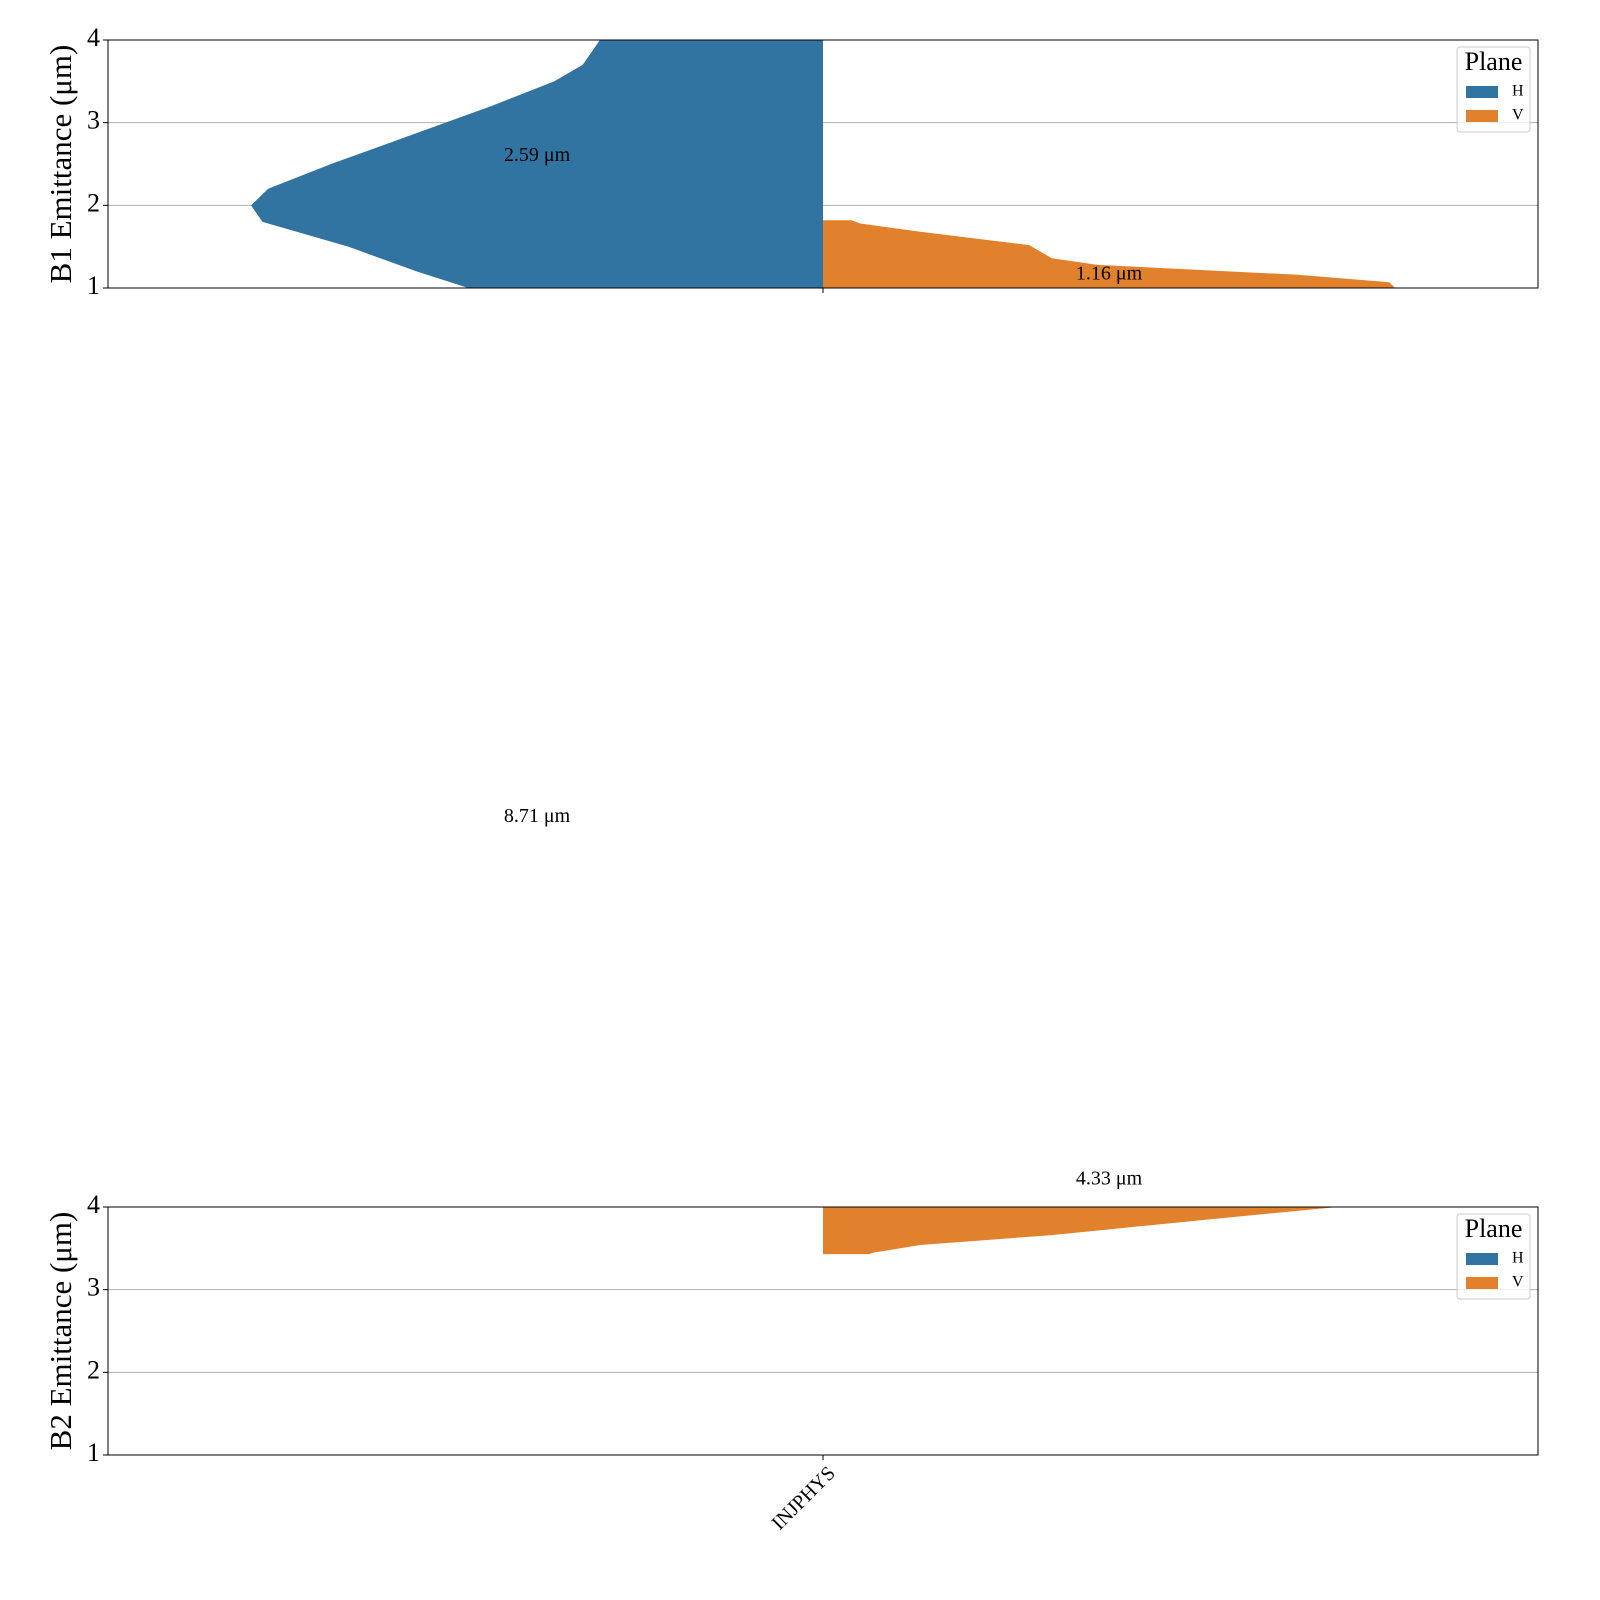 The height and width of the screenshot is (1600, 1600). I want to click on y-axis-label: B2 Emittance (μm), so click(60, 1331).